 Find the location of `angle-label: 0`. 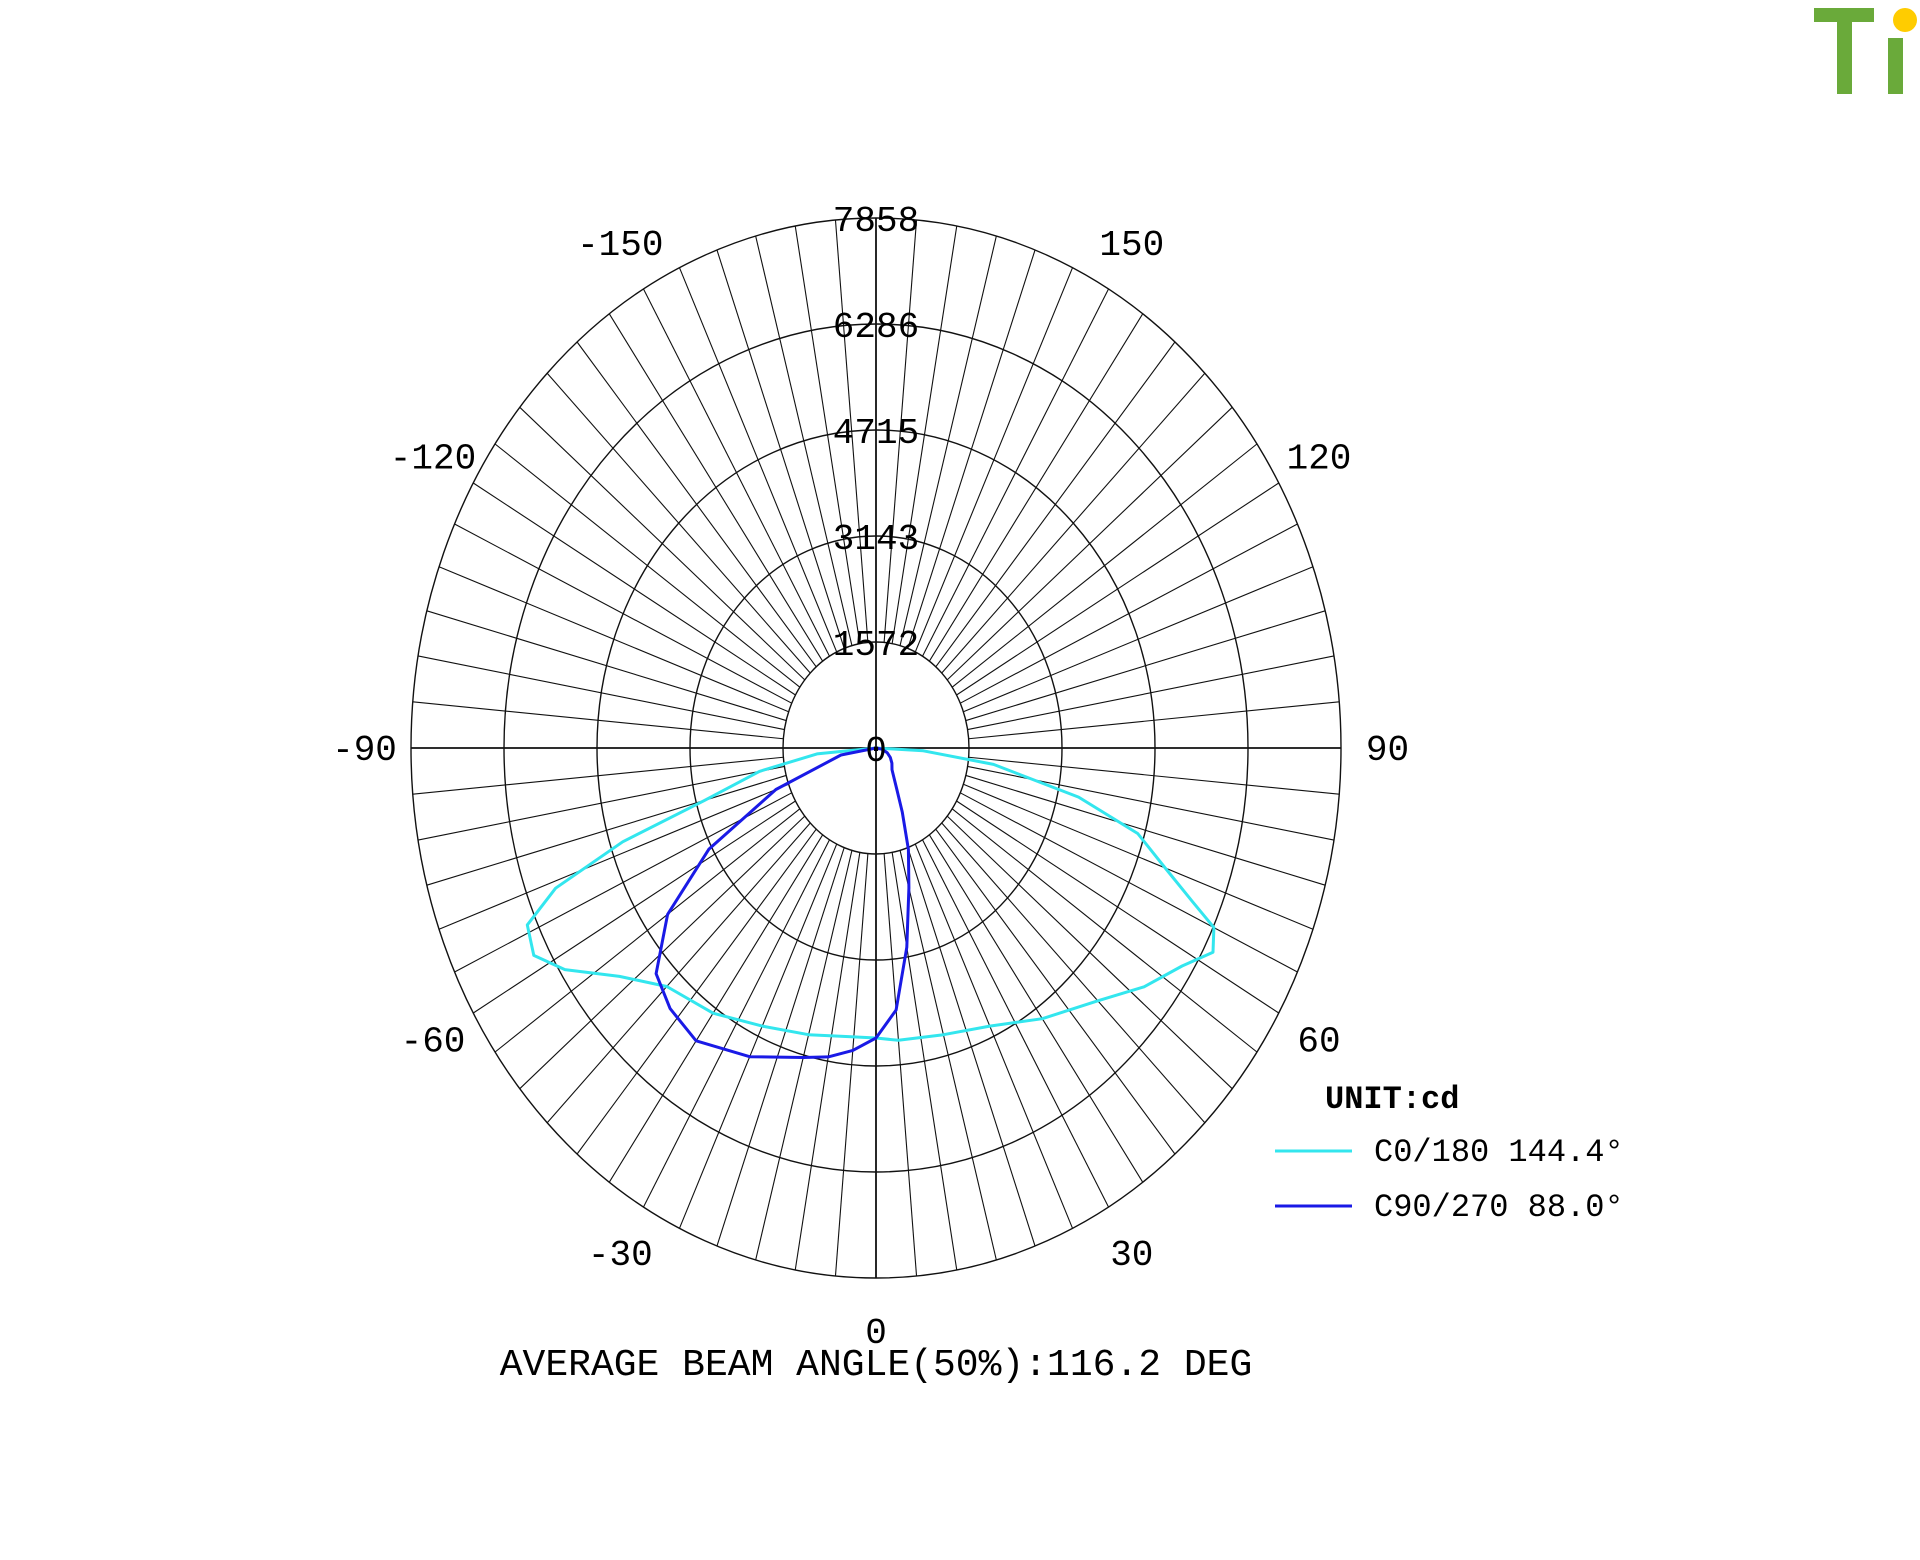

angle-label: 0 is located at coordinates (876, 1333).